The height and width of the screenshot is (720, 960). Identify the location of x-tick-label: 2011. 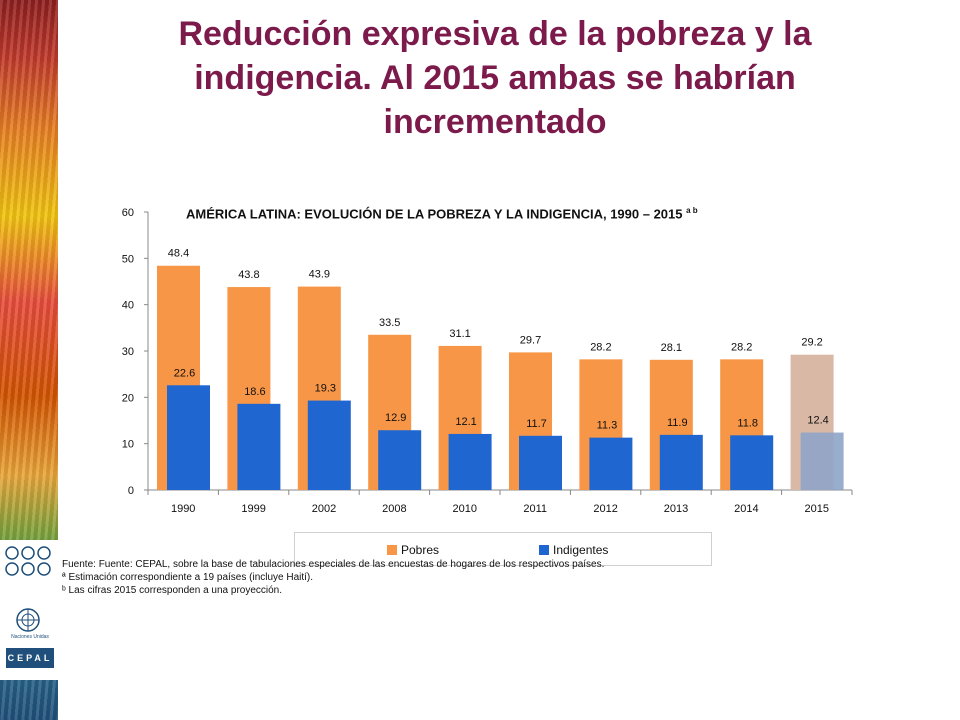
(535, 509).